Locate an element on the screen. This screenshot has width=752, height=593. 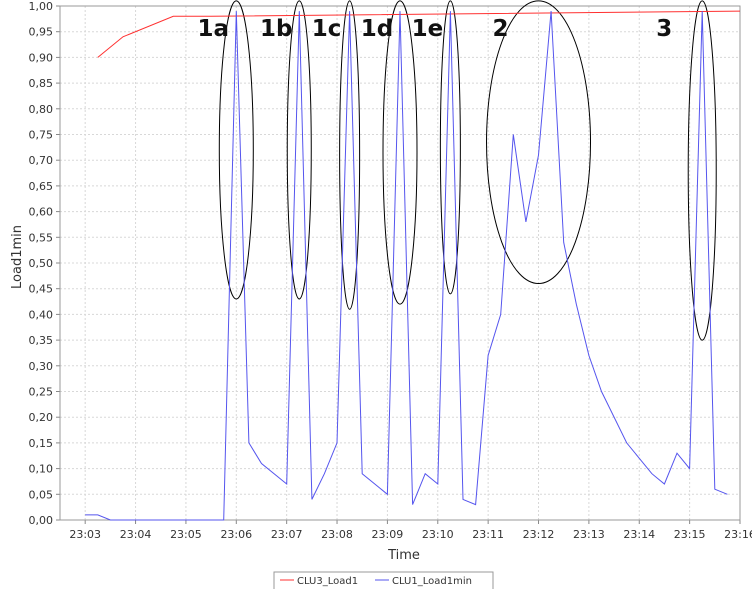
annotation-label-1b: 1b is located at coordinates (276, 29).